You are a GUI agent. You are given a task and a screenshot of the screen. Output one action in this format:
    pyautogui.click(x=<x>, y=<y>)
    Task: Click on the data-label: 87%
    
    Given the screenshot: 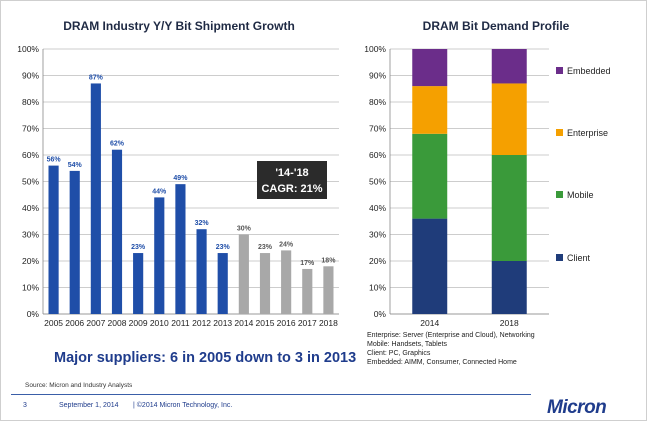 What is the action you would take?
    pyautogui.click(x=96, y=77)
    